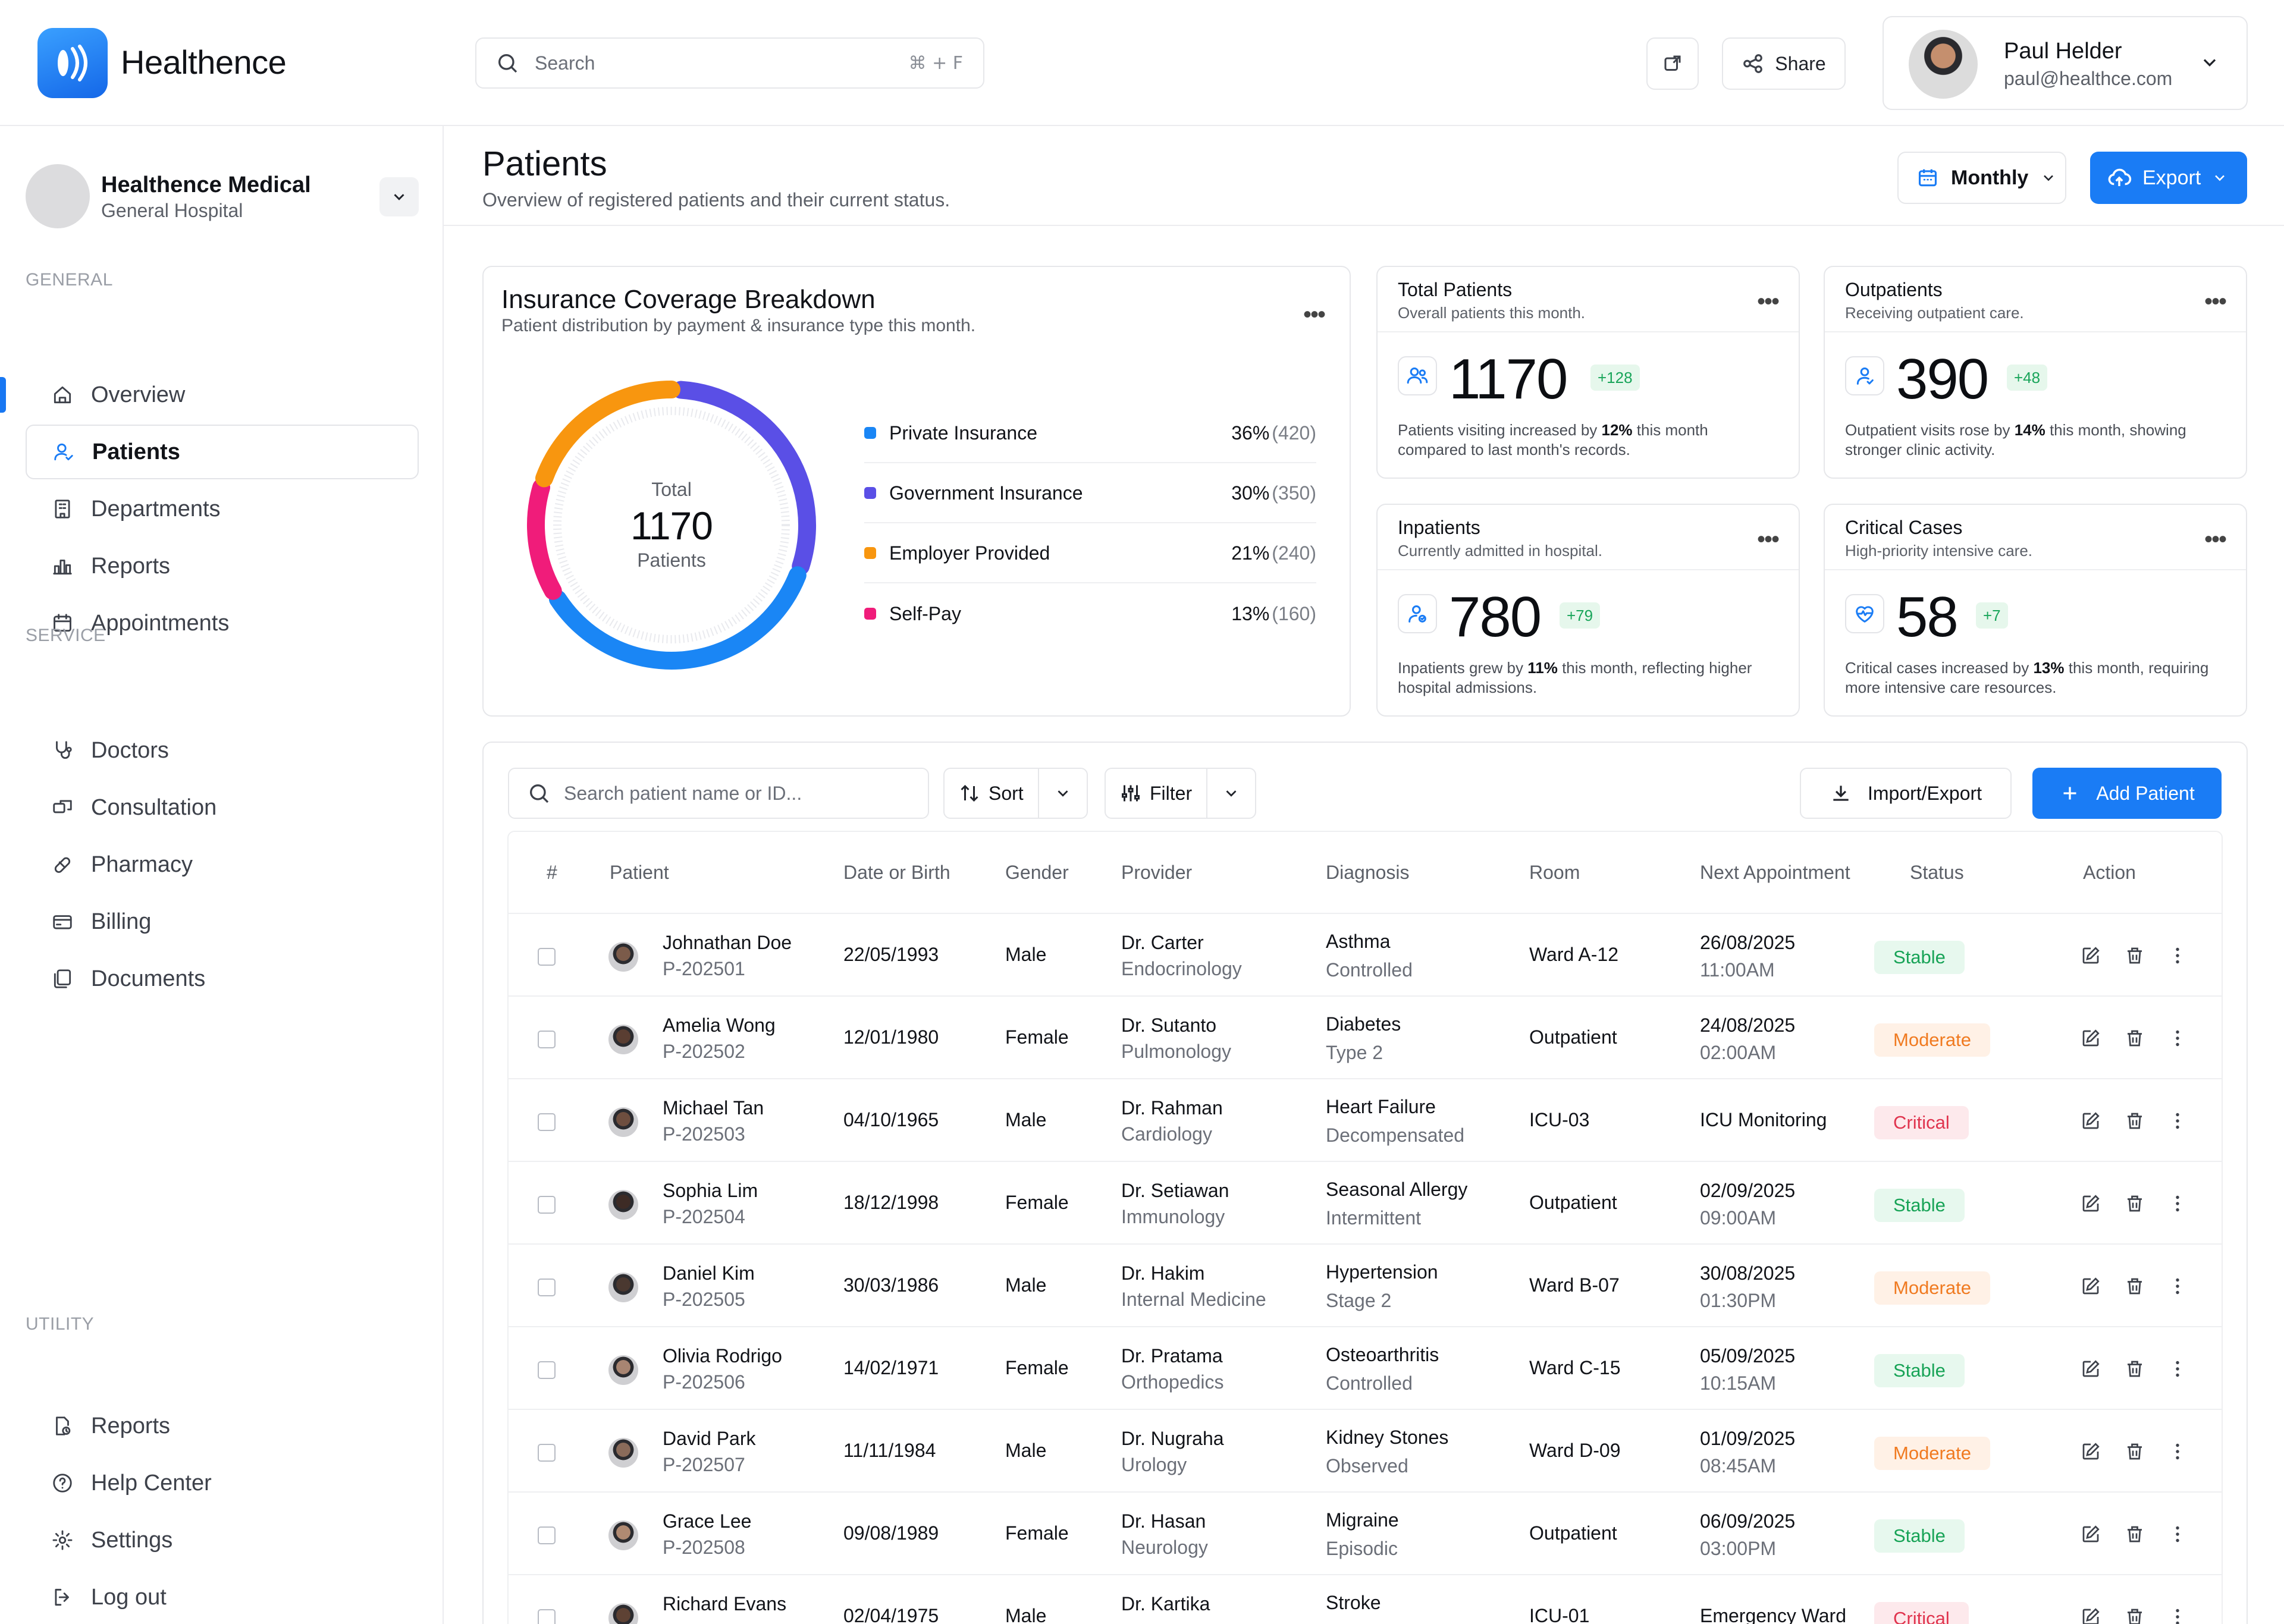 The height and width of the screenshot is (1624, 2284). Describe the element at coordinates (720, 1025) in the screenshot. I see `patient-name: Amelia Wong` at that location.